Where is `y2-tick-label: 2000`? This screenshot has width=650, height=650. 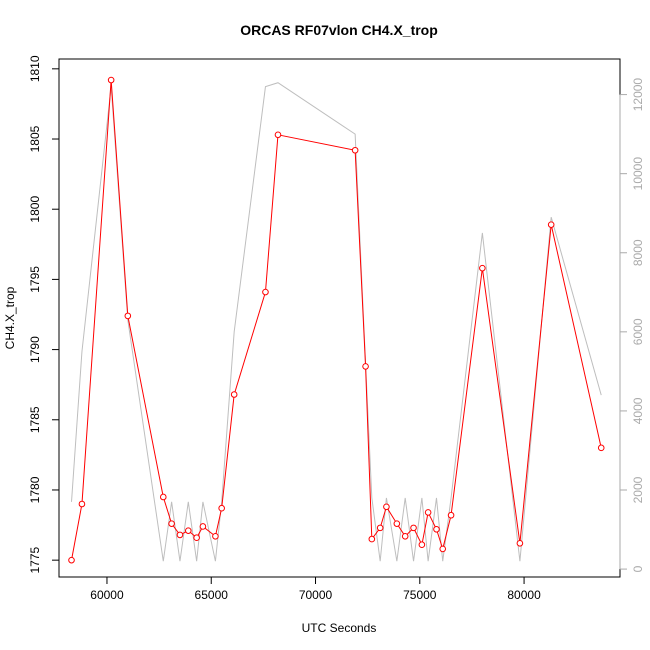
y2-tick-label: 2000 is located at coordinates (638, 489).